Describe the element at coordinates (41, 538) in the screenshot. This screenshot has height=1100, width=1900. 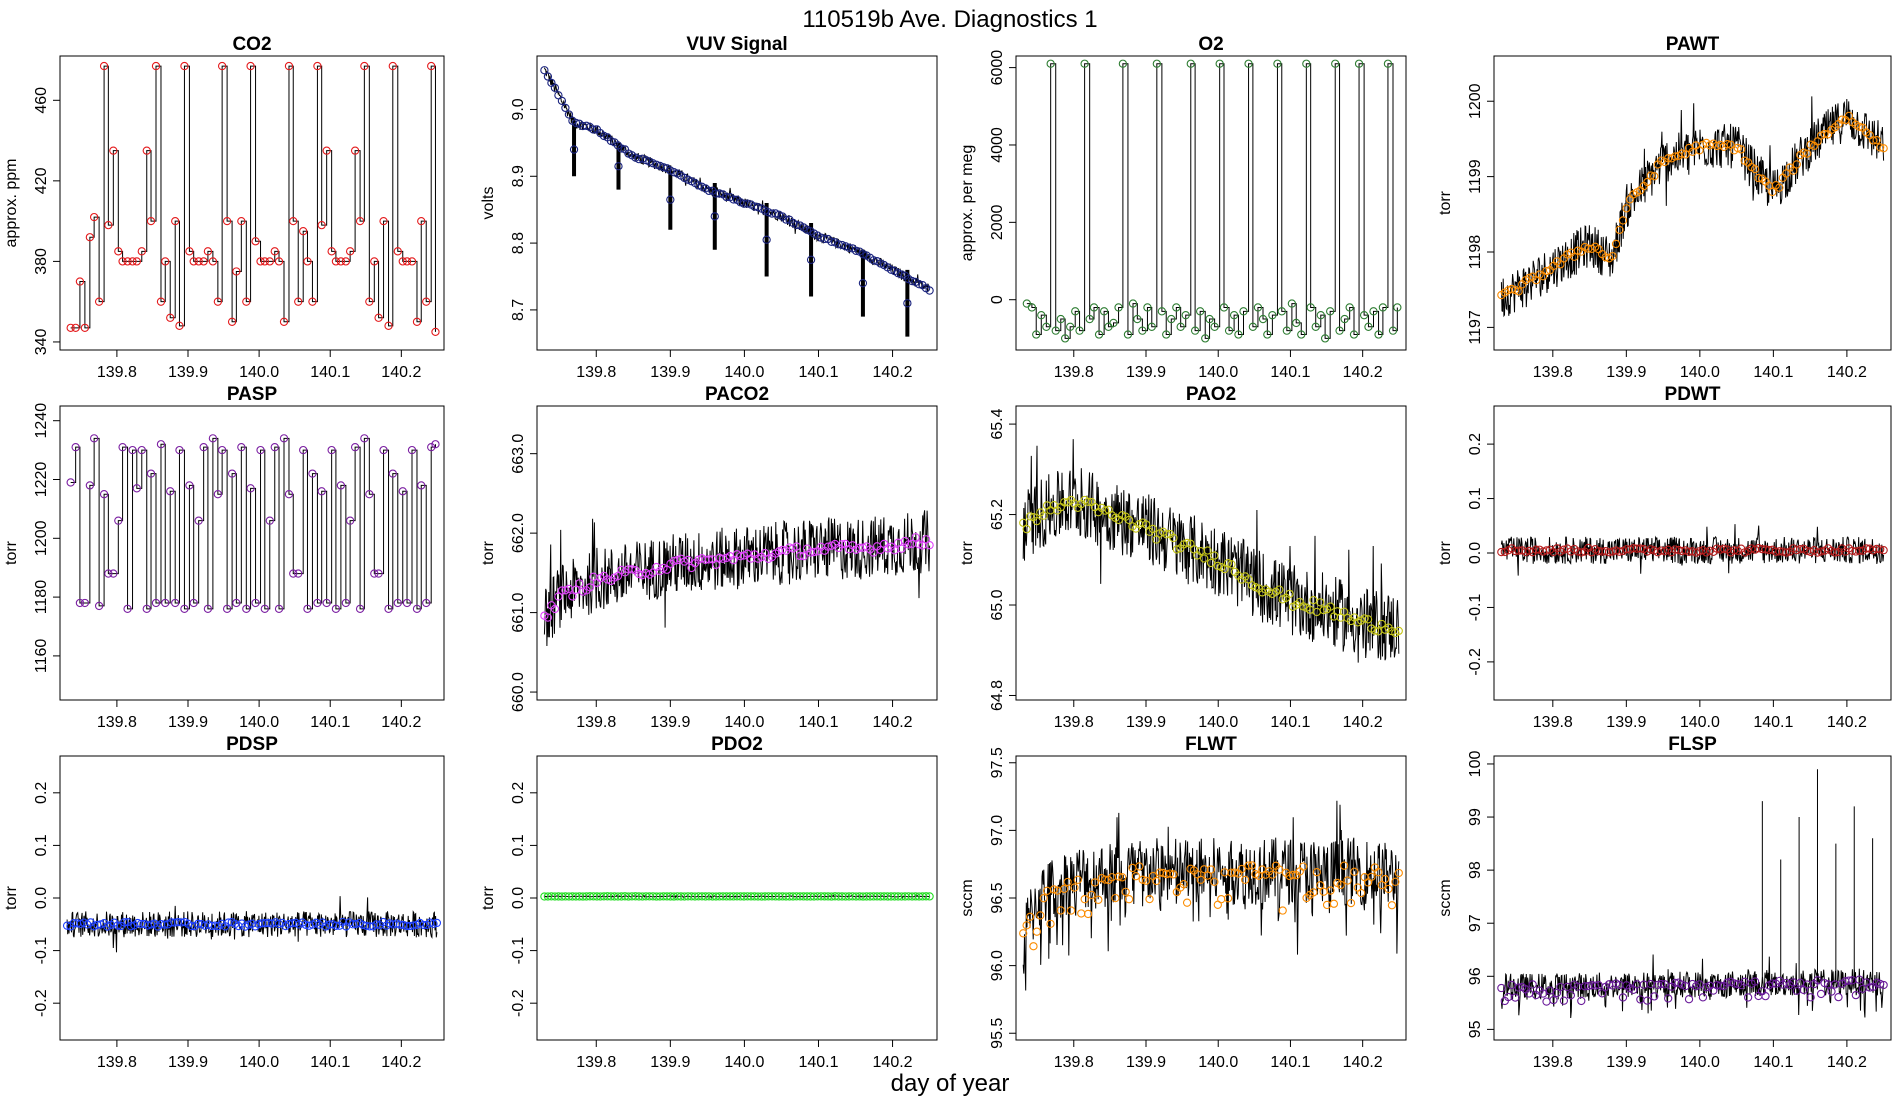
I see `y-tick-label: 1200` at that location.